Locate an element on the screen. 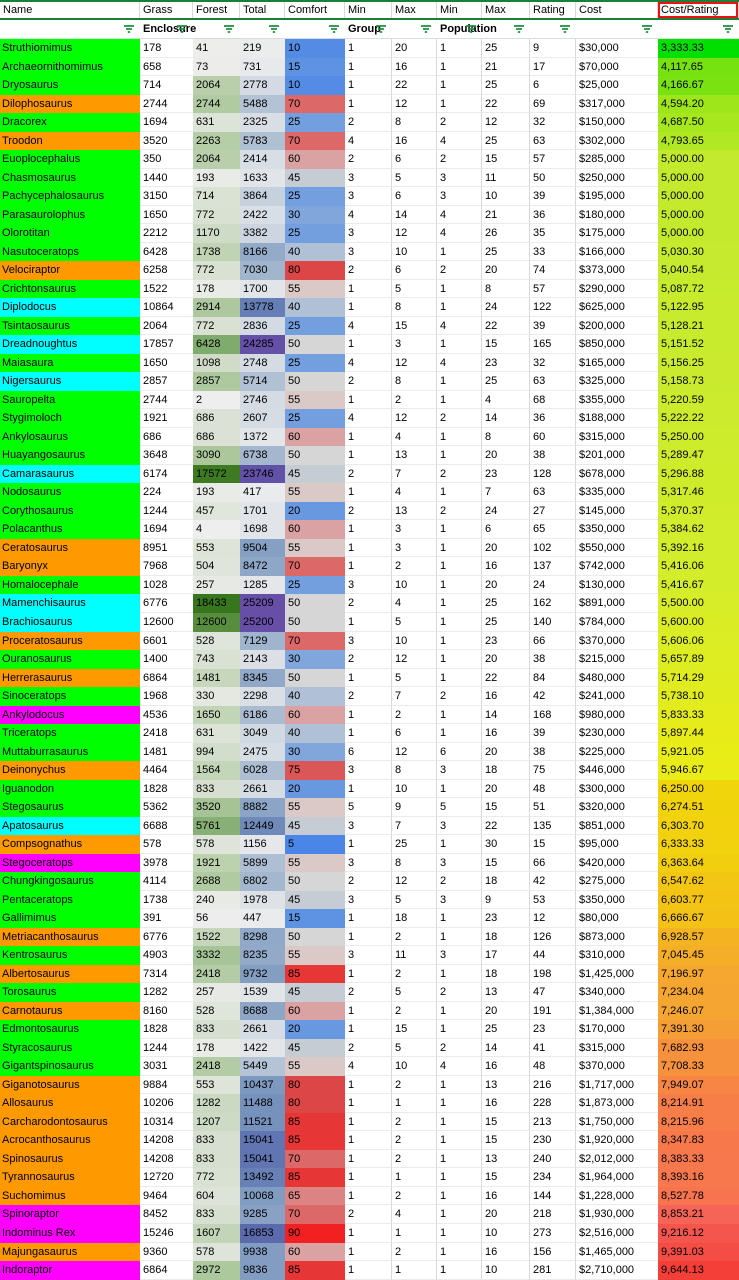 The height and width of the screenshot is (1280, 739). cell-group-min: 2 is located at coordinates (368, 122).